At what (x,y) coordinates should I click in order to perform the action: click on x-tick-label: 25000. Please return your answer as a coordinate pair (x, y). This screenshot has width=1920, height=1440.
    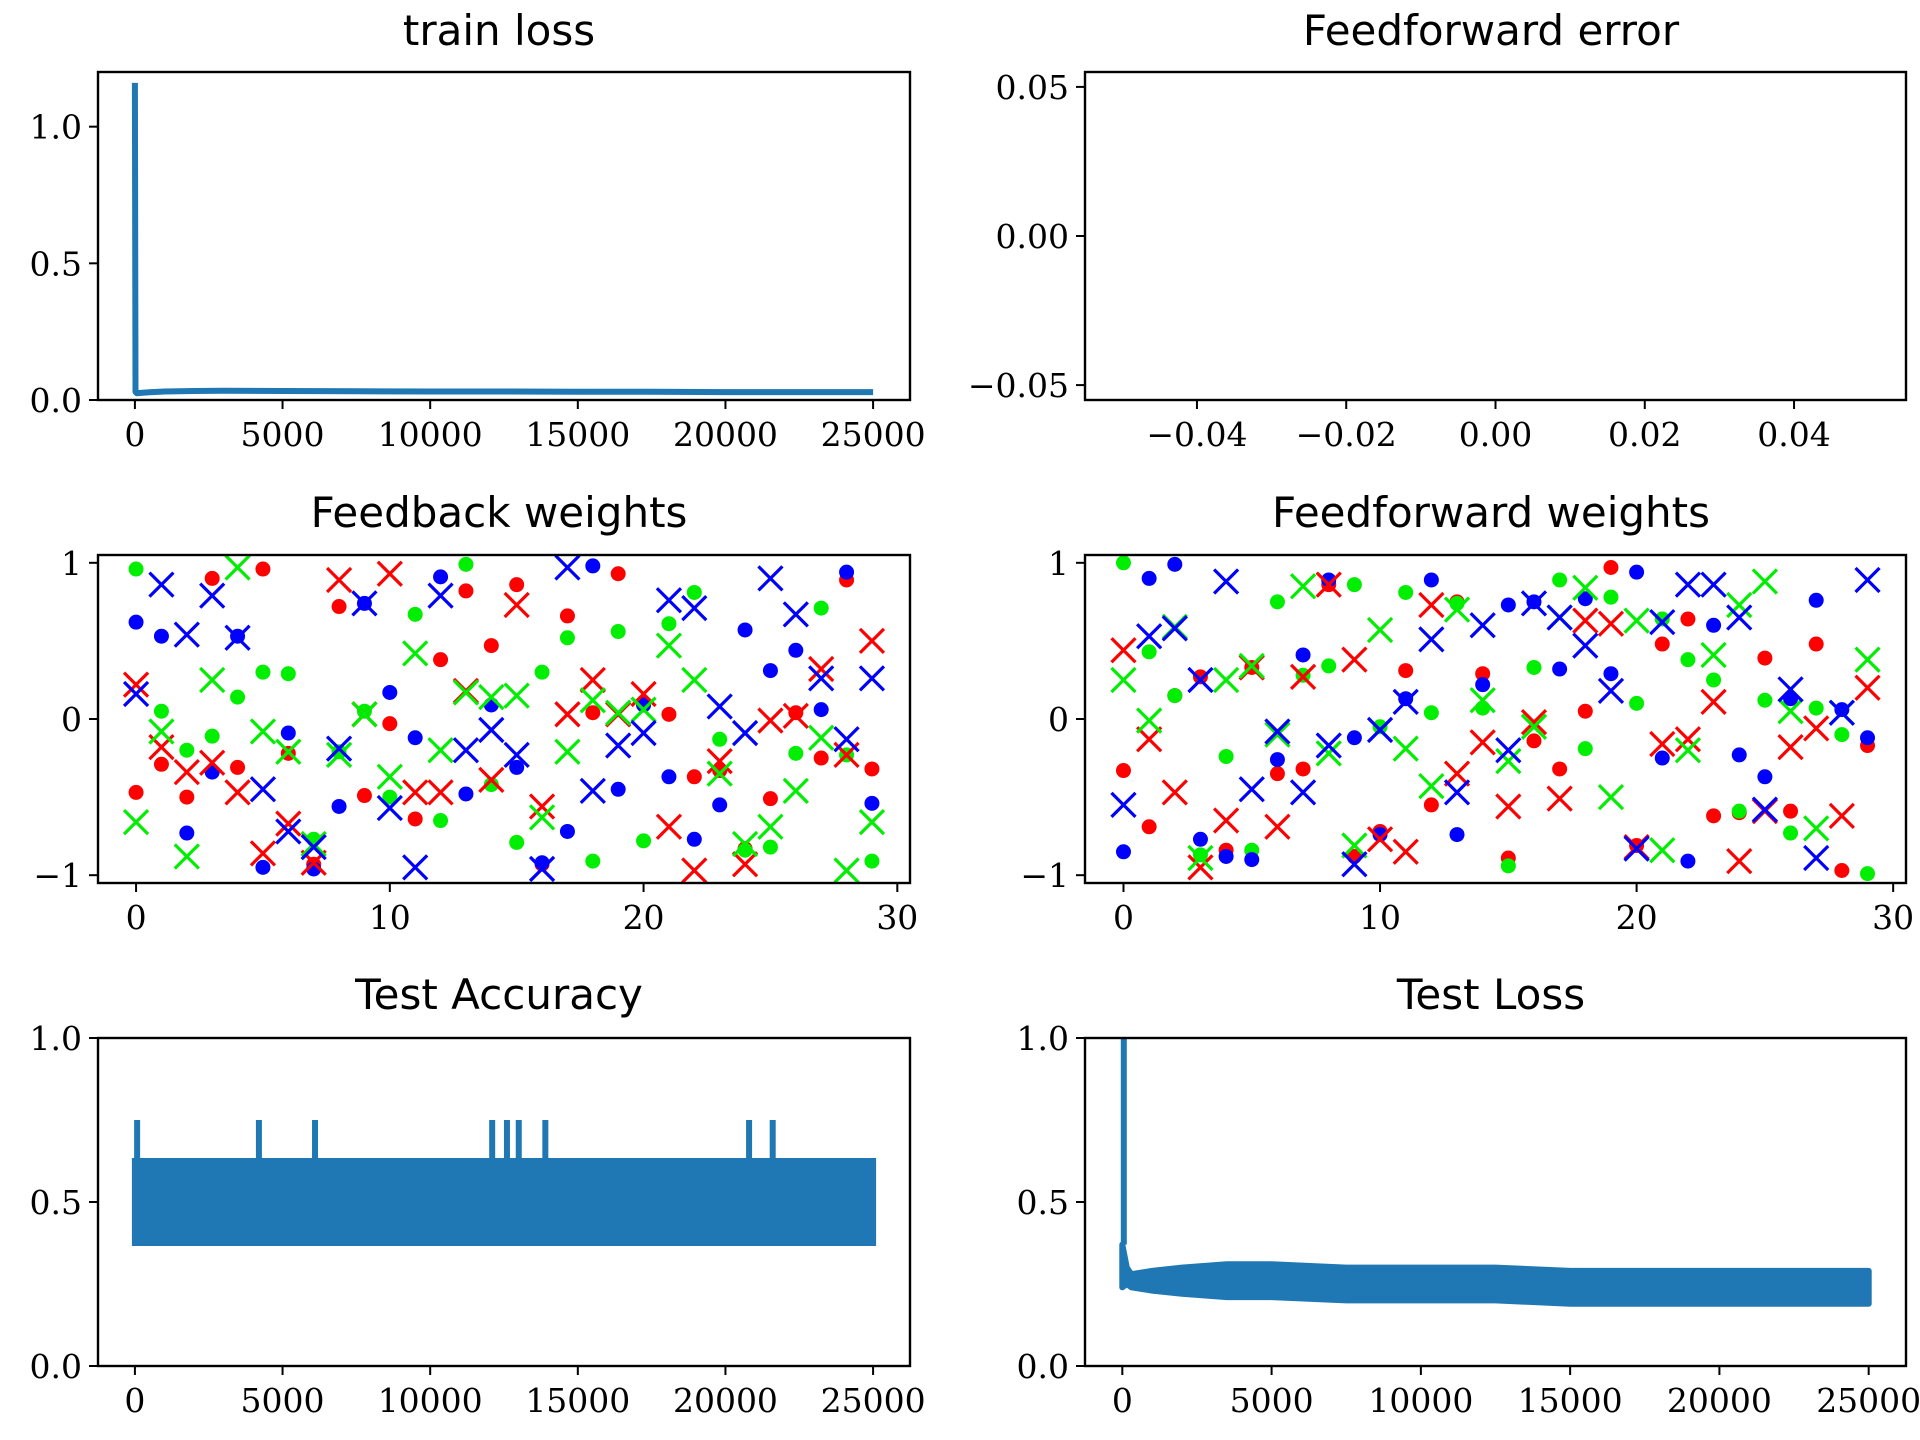
    Looking at the image, I should click on (873, 1400).